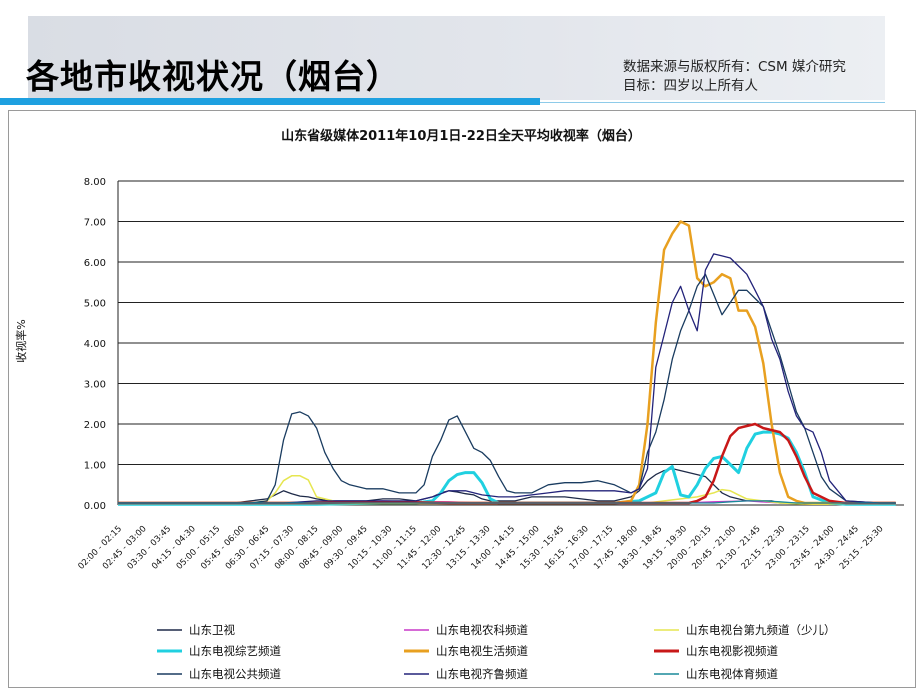 The height and width of the screenshot is (690, 920). I want to click on y-tick-labels: 0.00 1.00 2.00 3.00 4.00 5.00 6.00 7.00 8.00, so click(95, 344).